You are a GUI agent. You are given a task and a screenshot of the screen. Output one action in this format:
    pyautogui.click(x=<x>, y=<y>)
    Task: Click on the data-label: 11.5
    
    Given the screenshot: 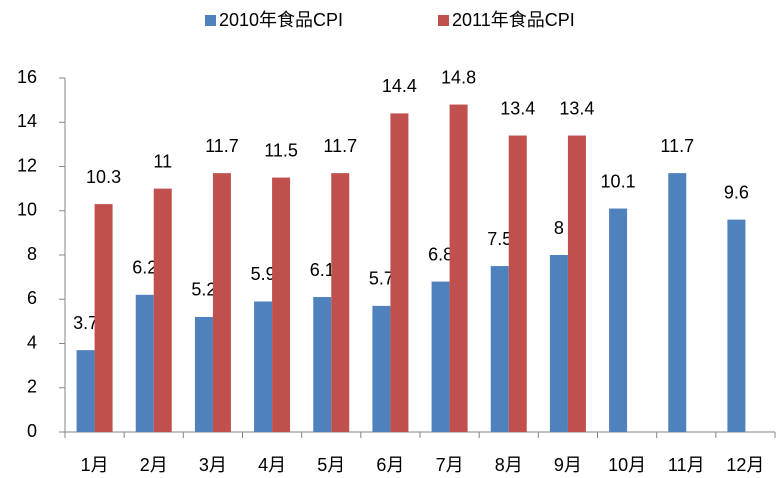 What is the action you would take?
    pyautogui.click(x=281, y=150)
    